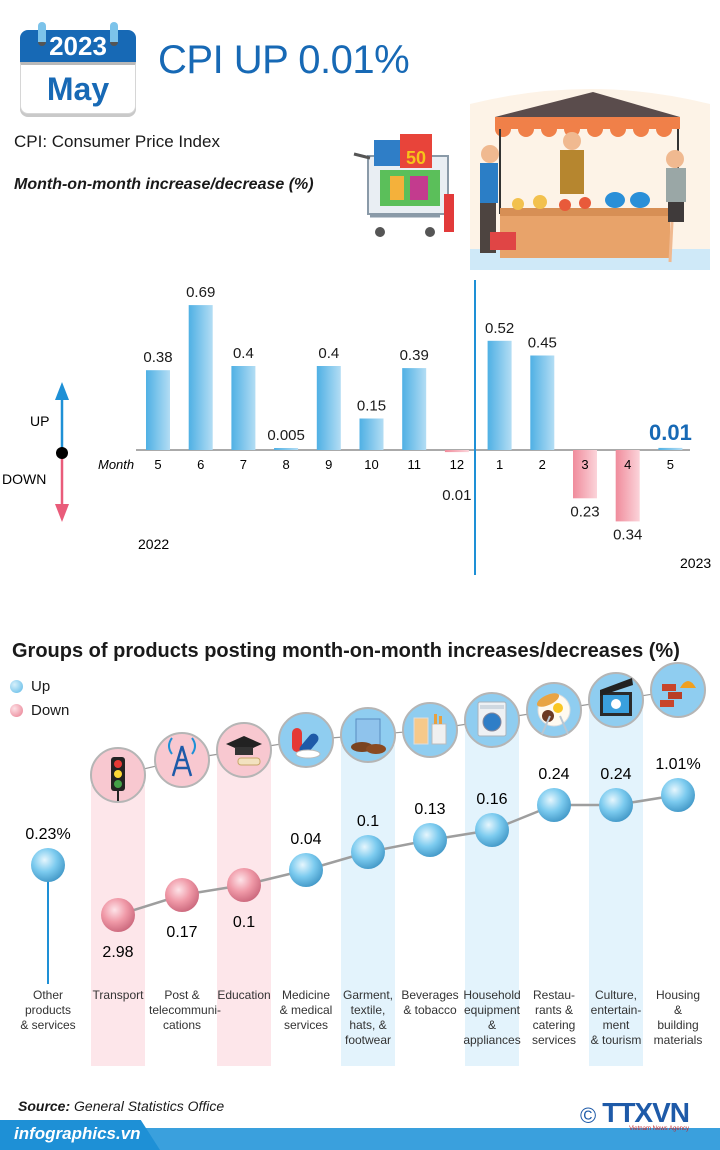  I want to click on group-value-label: 0.24, so click(615, 774).